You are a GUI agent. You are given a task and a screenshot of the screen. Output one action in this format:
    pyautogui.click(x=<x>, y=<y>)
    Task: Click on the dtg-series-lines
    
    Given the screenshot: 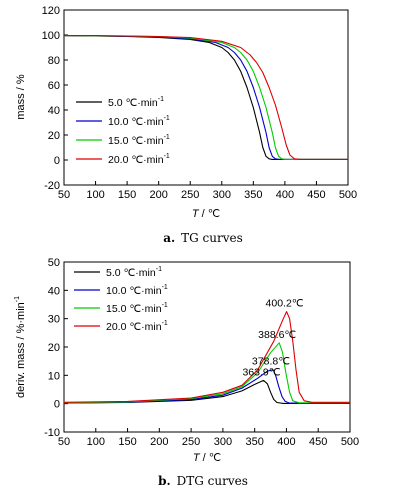 What is the action you would take?
    pyautogui.click(x=206, y=357)
    